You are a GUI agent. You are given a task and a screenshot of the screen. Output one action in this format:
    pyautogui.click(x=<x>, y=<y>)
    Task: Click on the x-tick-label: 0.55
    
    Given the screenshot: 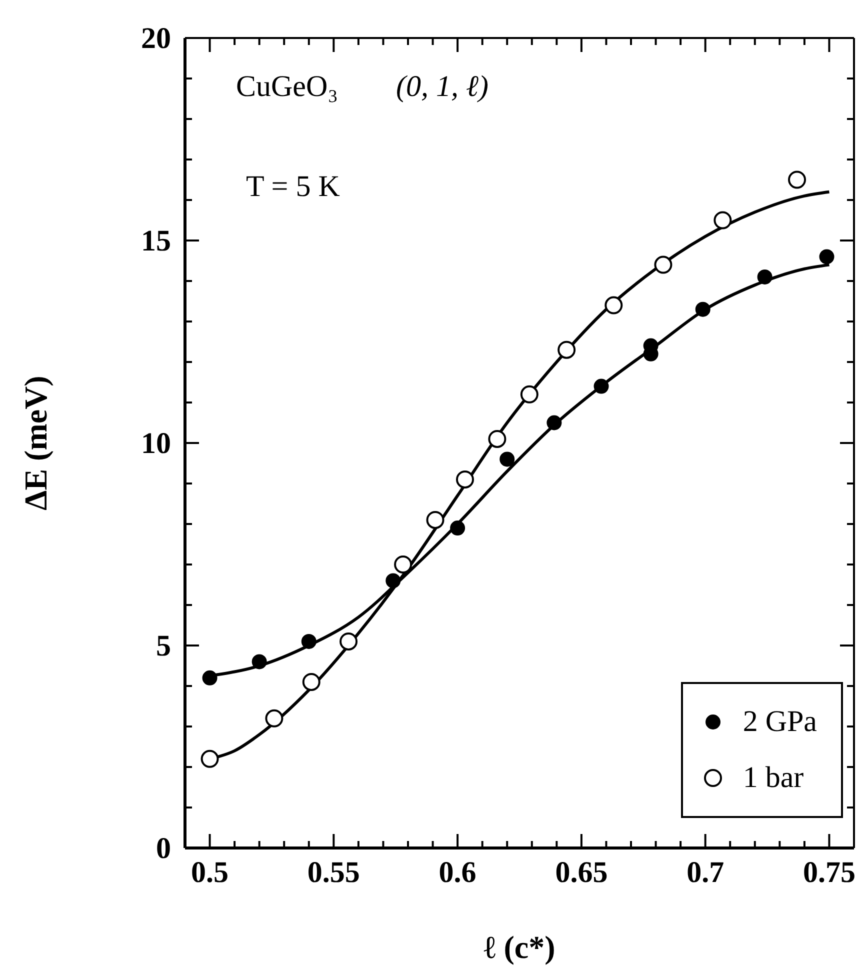 What is the action you would take?
    pyautogui.click(x=333, y=872)
    